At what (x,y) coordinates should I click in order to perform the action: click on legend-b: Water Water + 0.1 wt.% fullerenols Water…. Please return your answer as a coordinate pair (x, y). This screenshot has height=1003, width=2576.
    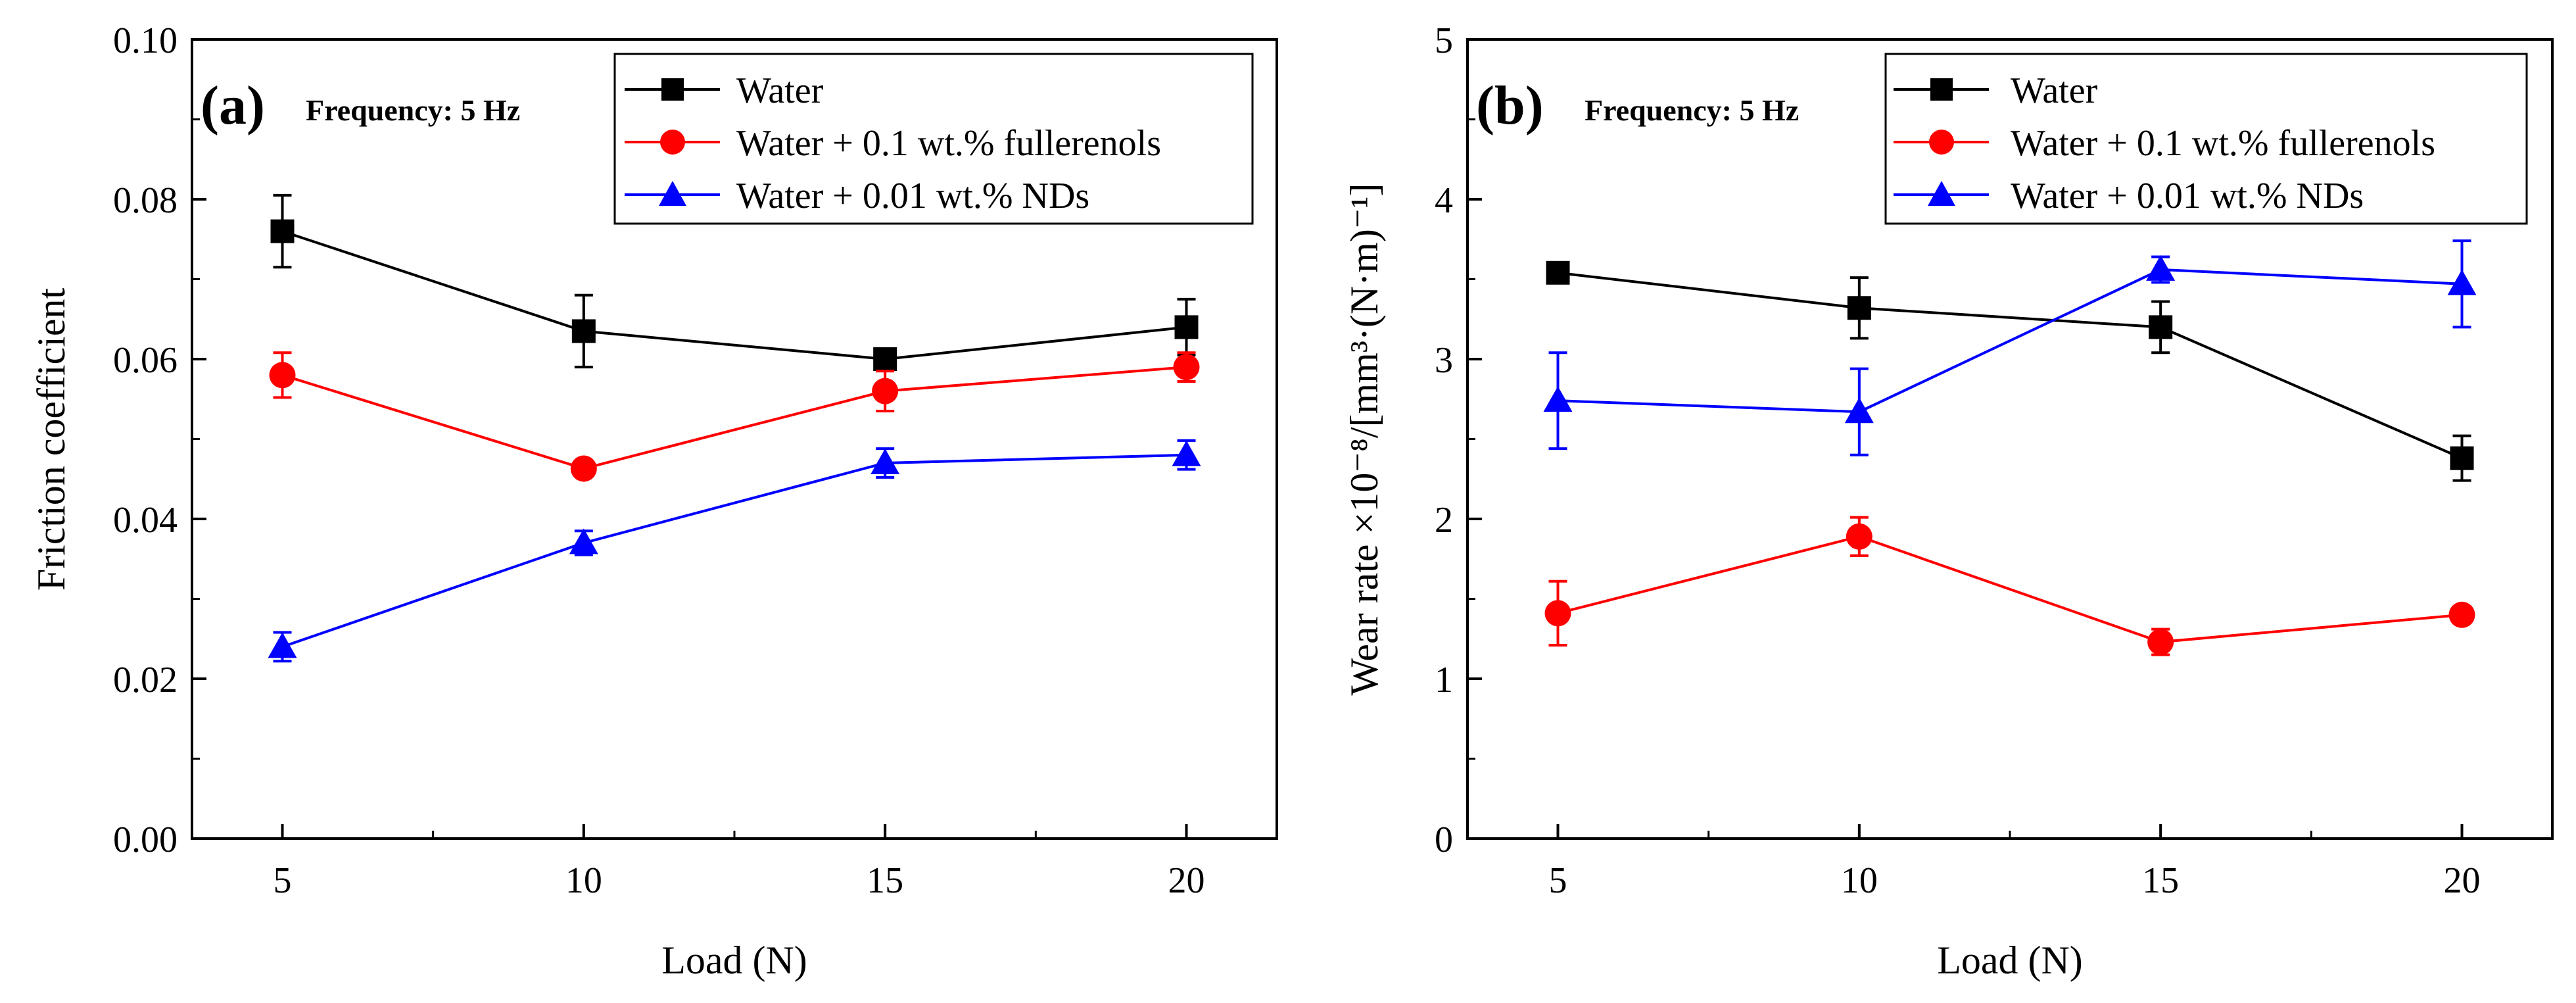
    Looking at the image, I should click on (2206, 139).